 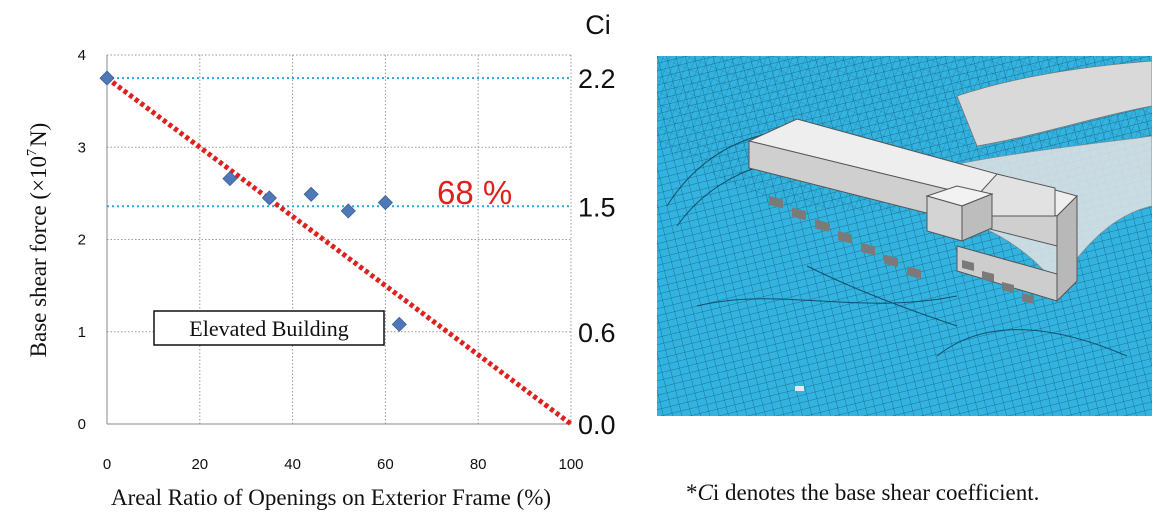 I want to click on reference-lines, so click(x=339, y=142).